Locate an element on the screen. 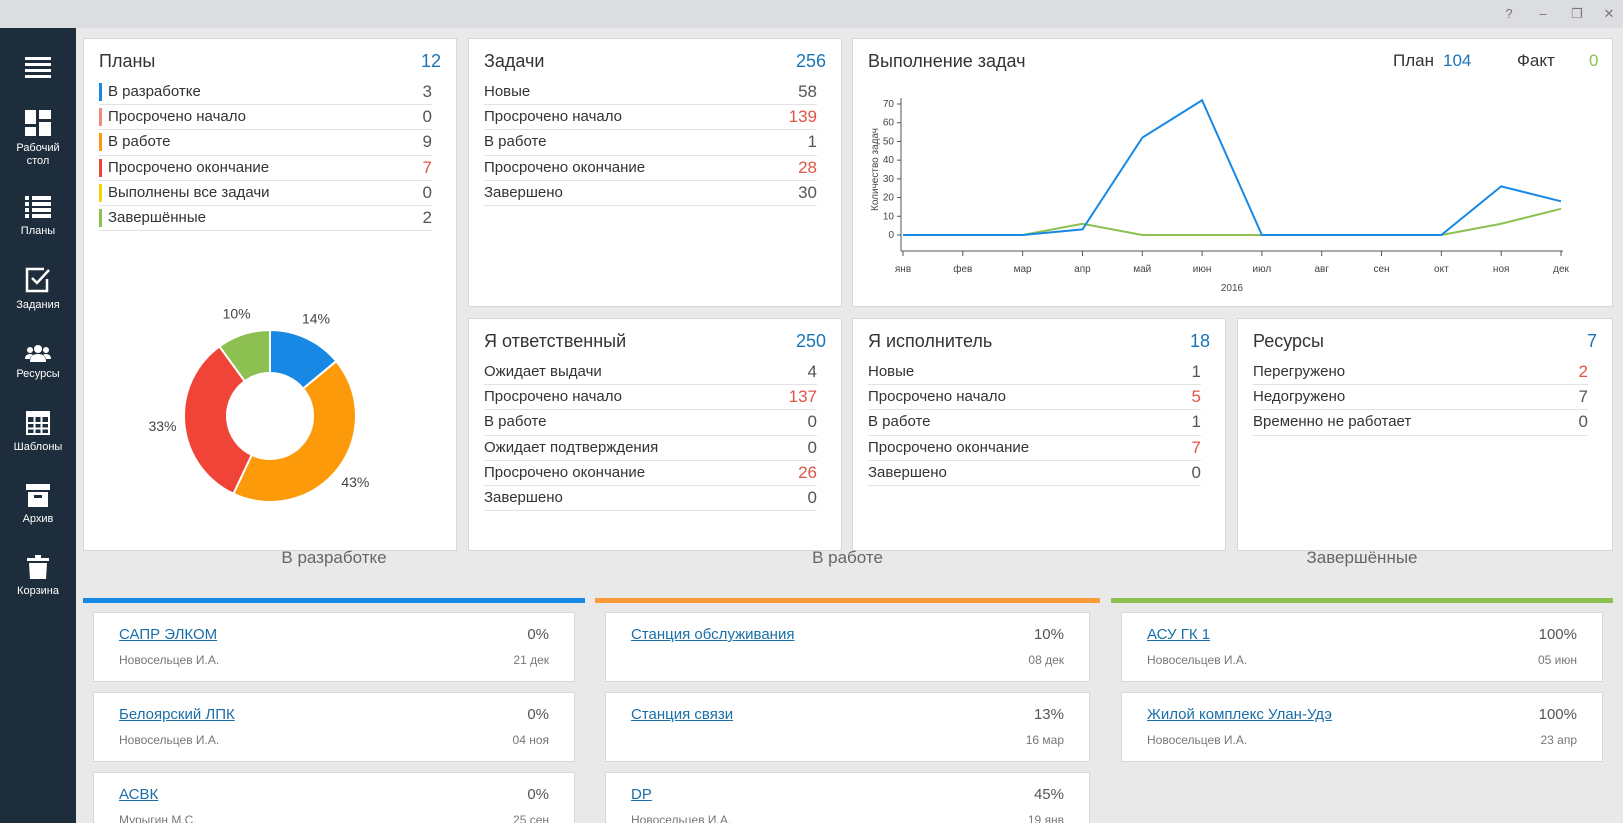  project-link: Белоярский ЛПК is located at coordinates (177, 714).